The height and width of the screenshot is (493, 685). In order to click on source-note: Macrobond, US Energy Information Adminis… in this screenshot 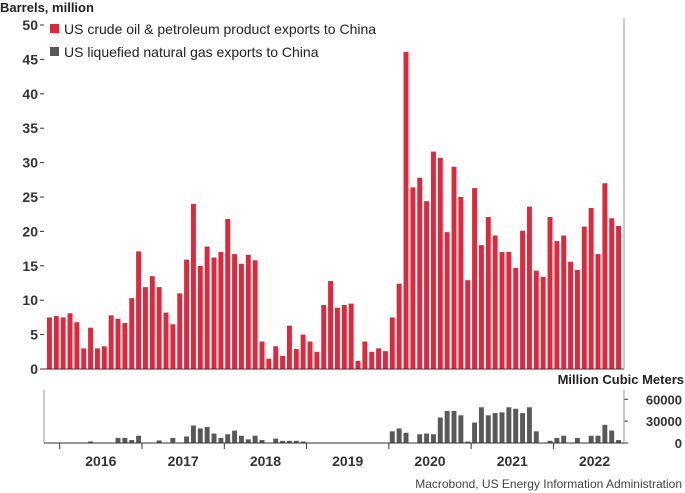, I will do `click(548, 484)`.